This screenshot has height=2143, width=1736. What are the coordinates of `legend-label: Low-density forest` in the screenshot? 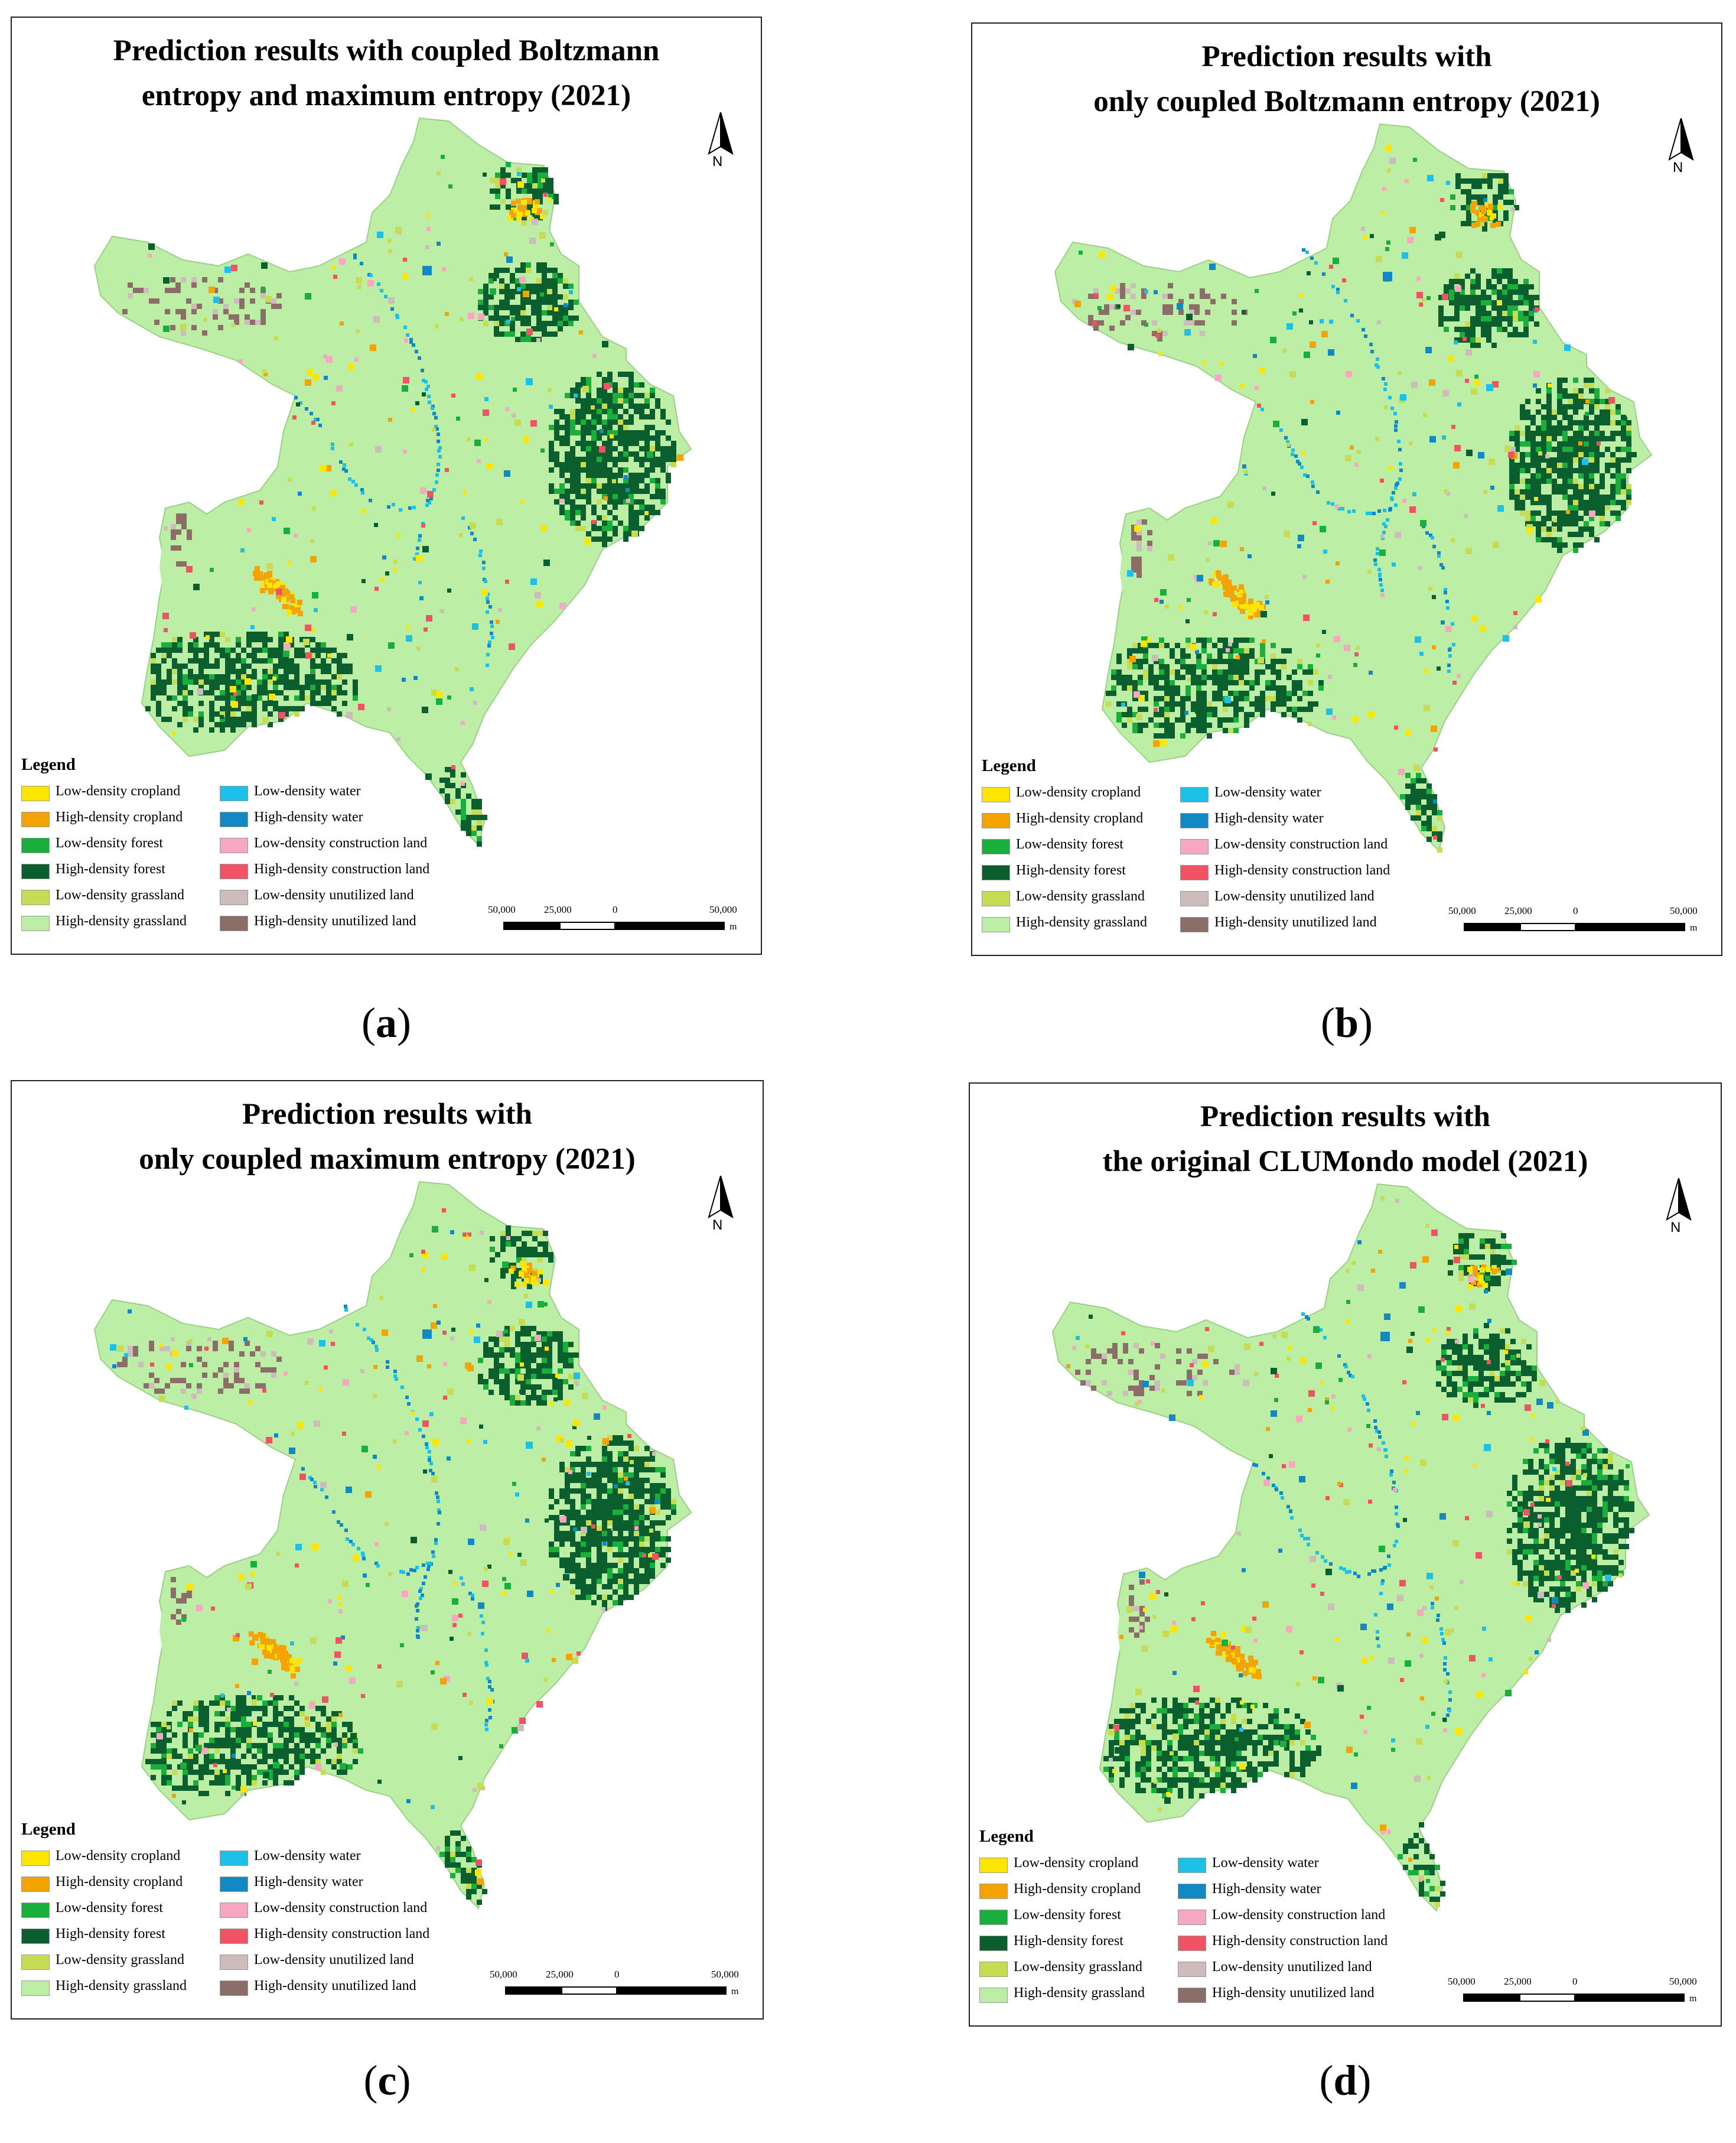 It's located at (110, 843).